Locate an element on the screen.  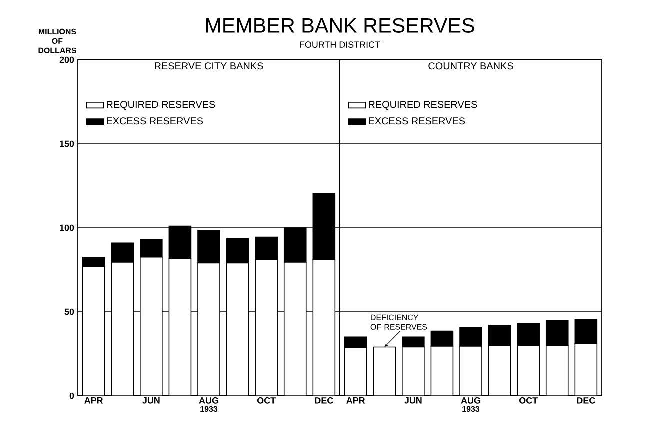
y-tick-label: 150 is located at coordinates (67, 144).